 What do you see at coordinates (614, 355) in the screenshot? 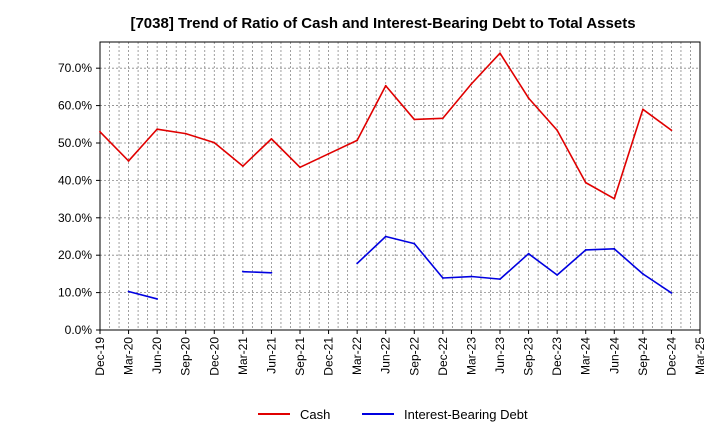
I see `x-tick-label: Jun-24` at bounding box center [614, 355].